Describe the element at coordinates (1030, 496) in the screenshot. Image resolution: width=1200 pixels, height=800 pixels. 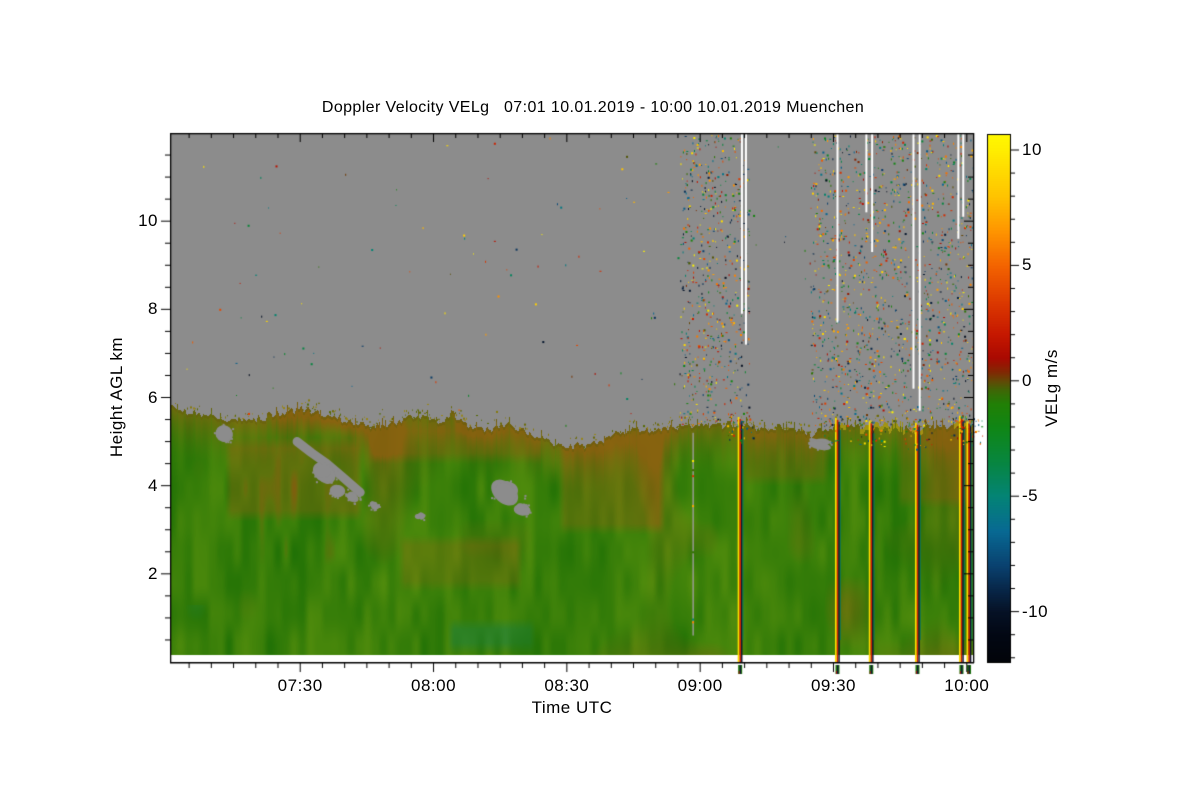
I see `colorbar-tick-label: -5` at that location.